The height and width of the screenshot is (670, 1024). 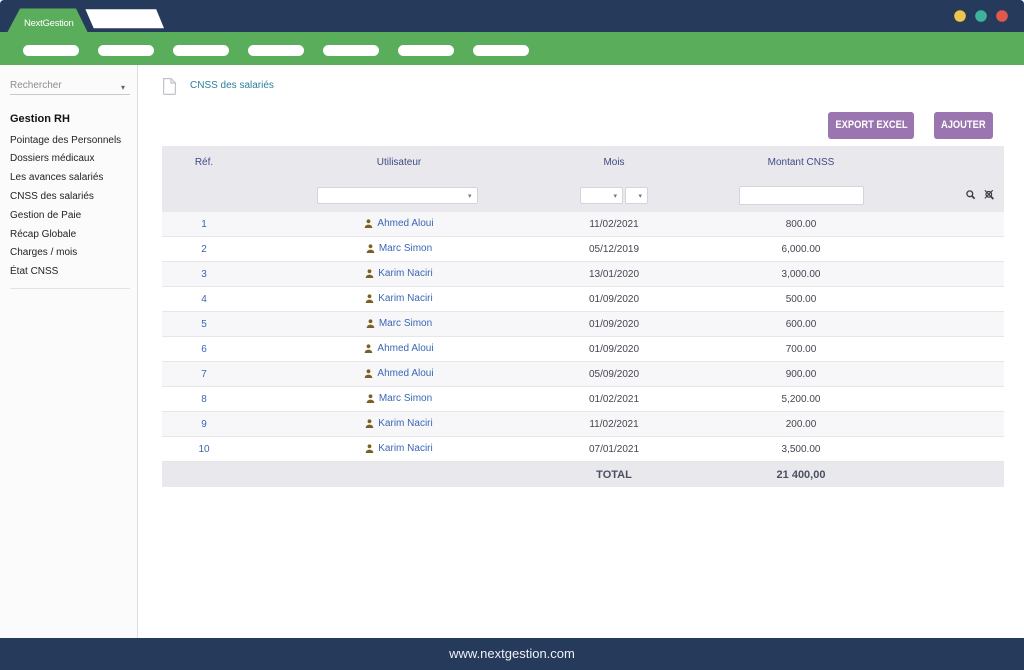 I want to click on svg-text: NextGestion, so click(x=49, y=23).